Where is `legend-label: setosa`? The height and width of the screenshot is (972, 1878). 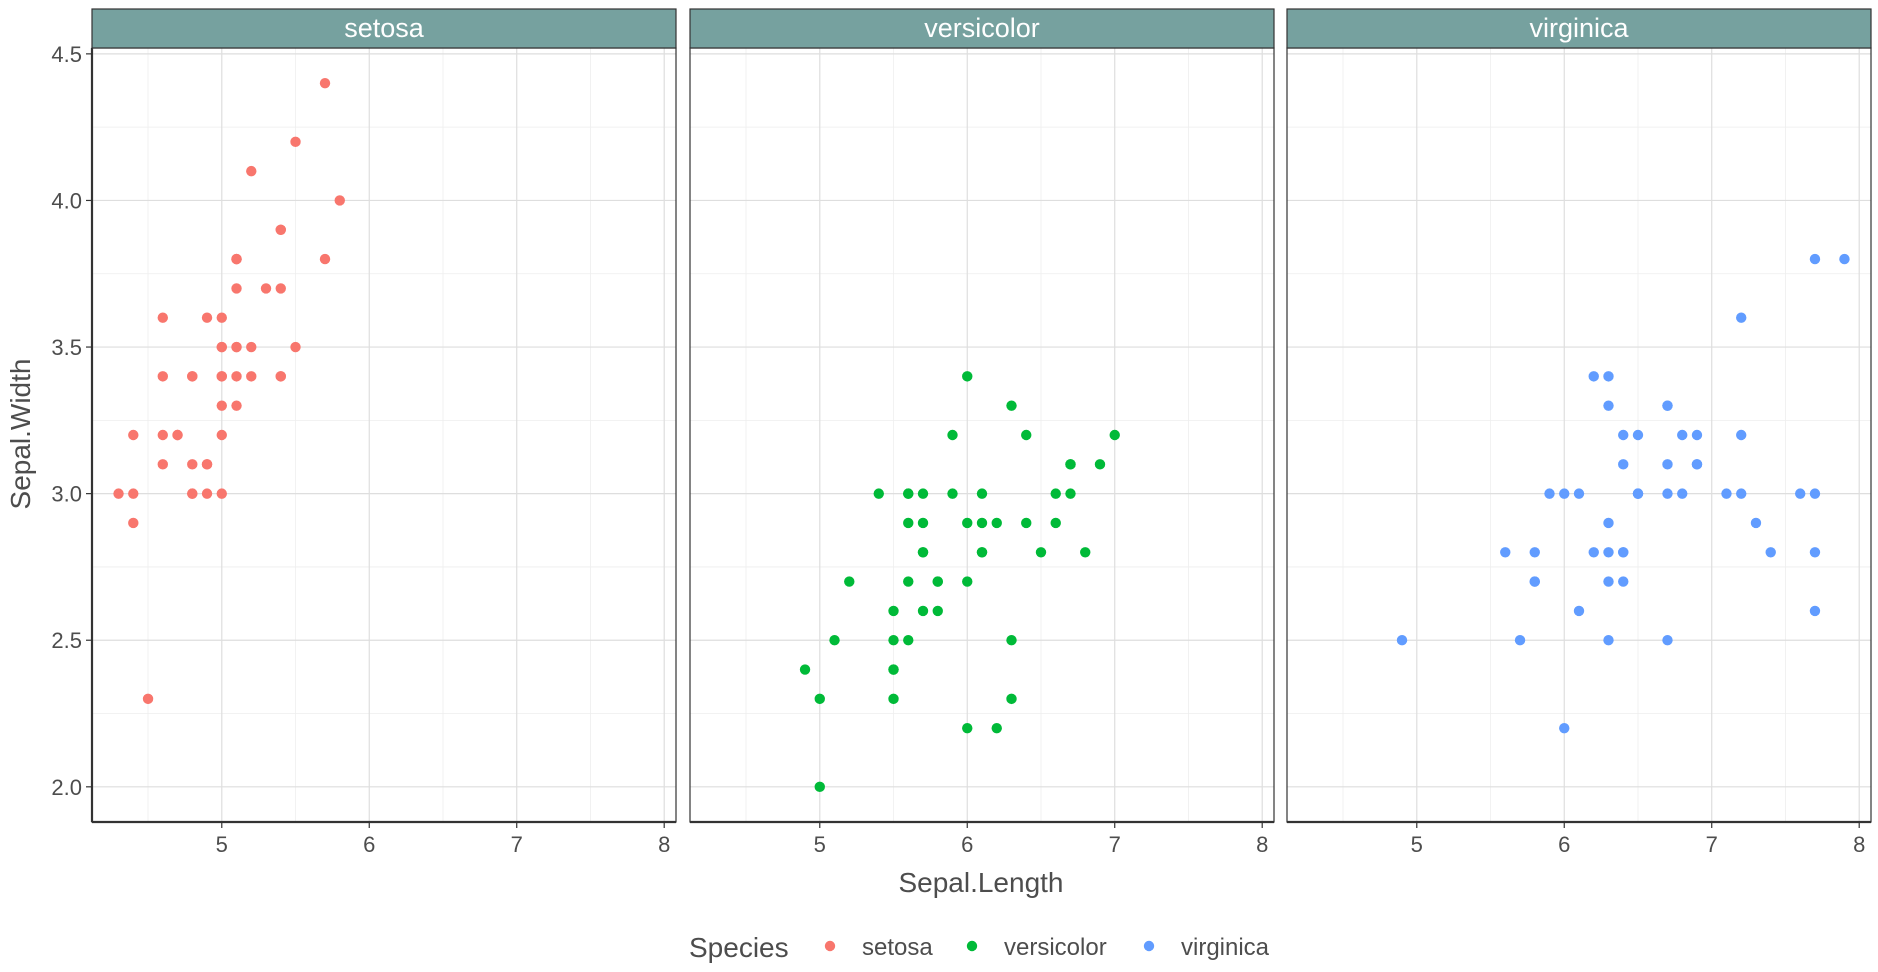 legend-label: setosa is located at coordinates (897, 947).